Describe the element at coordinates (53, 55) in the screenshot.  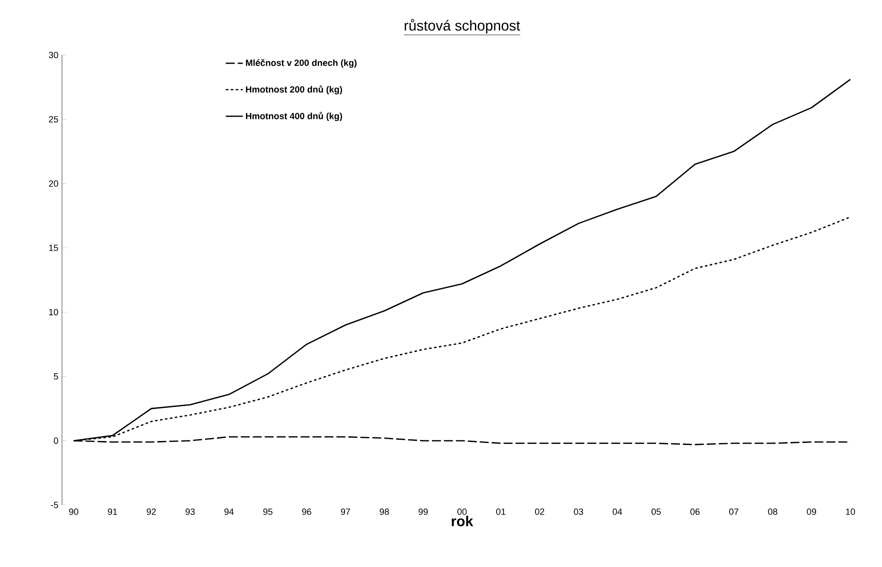
I see `y-tick-label: 30` at that location.